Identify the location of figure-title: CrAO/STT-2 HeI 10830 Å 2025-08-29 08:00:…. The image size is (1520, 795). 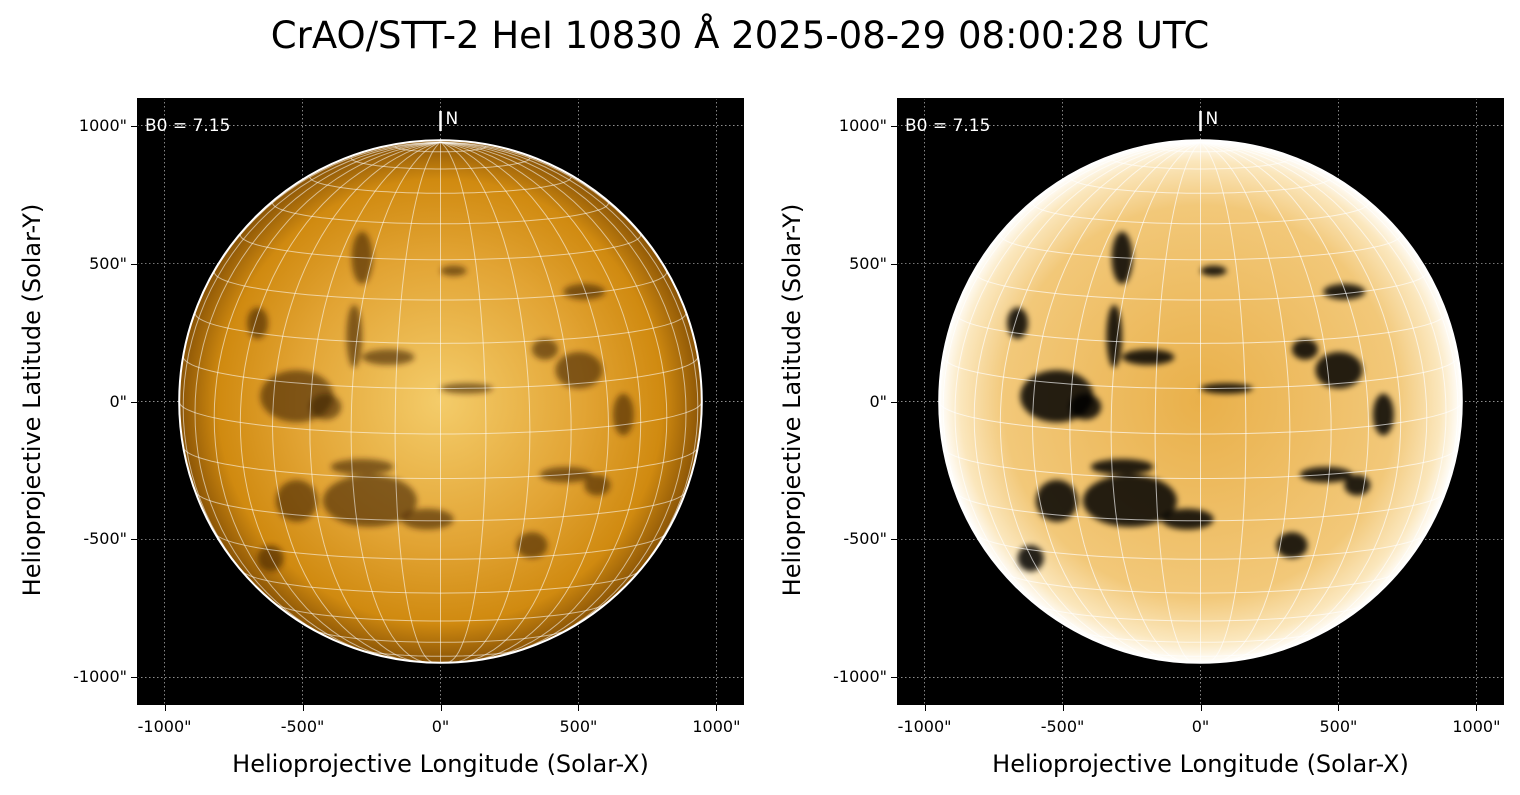
(740, 35).